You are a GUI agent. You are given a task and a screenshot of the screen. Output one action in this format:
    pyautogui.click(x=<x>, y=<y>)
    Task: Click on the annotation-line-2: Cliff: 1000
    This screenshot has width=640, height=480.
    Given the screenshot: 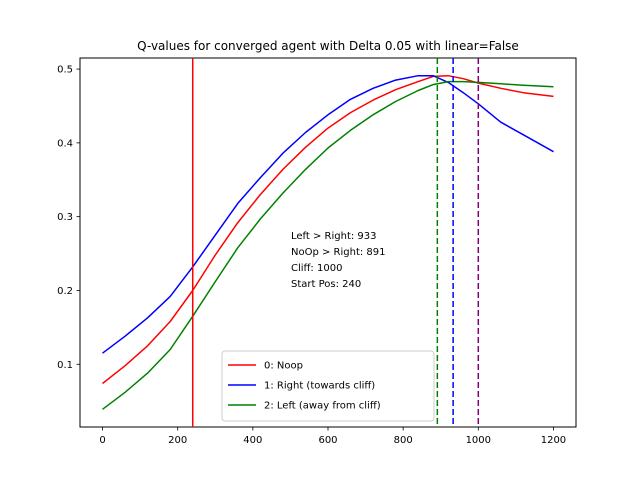 What is the action you would take?
    pyautogui.click(x=316, y=268)
    